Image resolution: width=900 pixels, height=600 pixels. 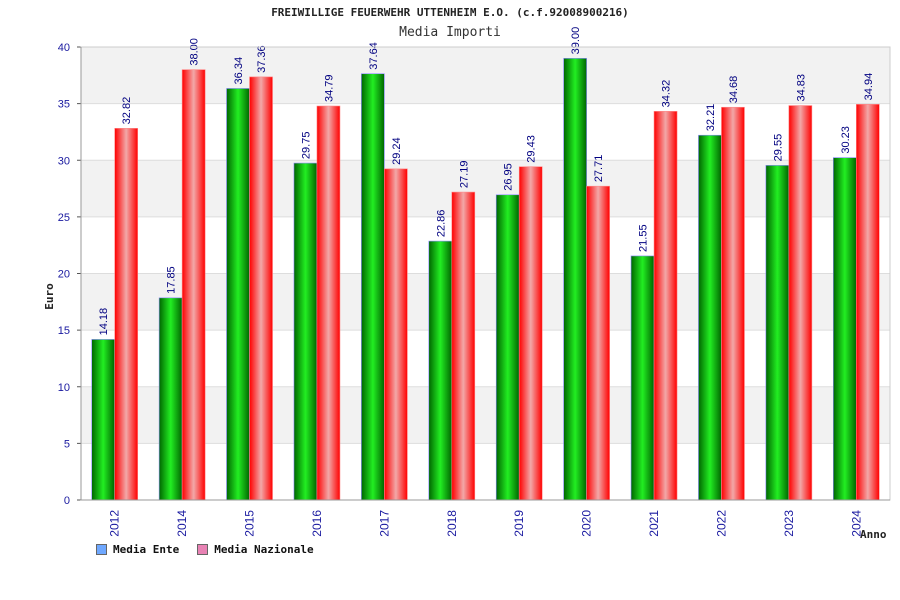 What do you see at coordinates (264, 549) in the screenshot?
I see `legend-label-media-nazionale: Media Nazionale` at bounding box center [264, 549].